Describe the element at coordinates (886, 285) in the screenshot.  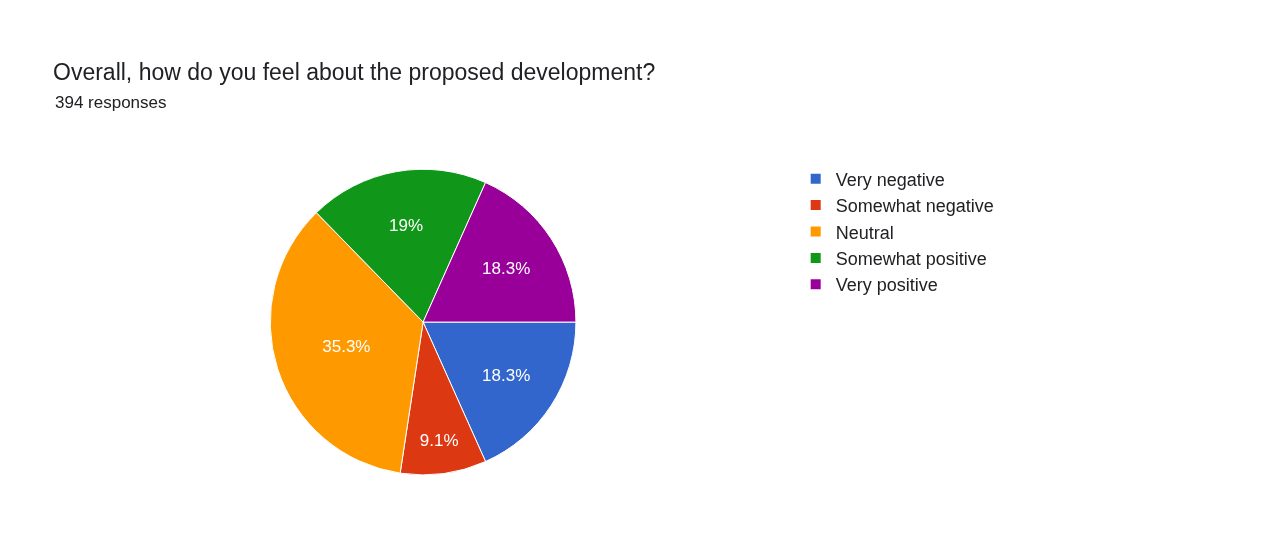
I see `legend-label: Very positive` at that location.